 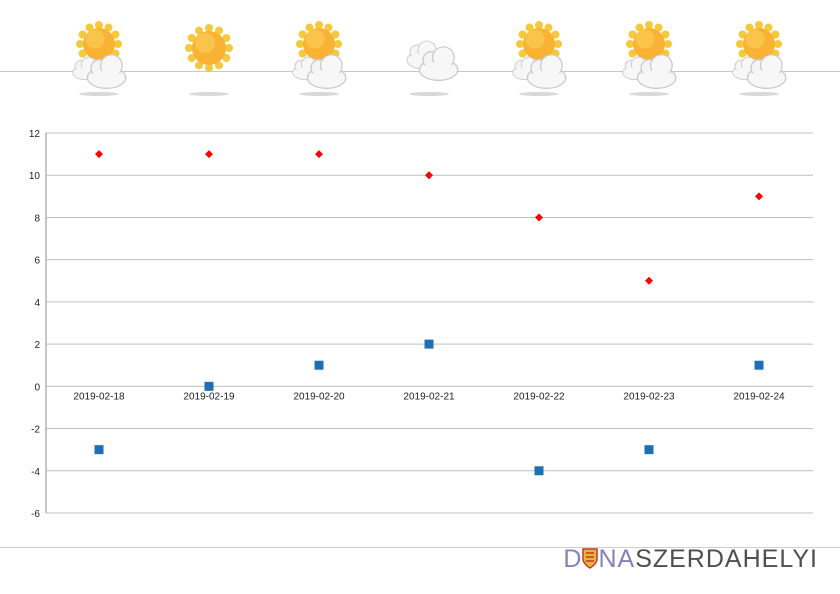 I want to click on y-tick-label: 10, so click(x=35, y=176).